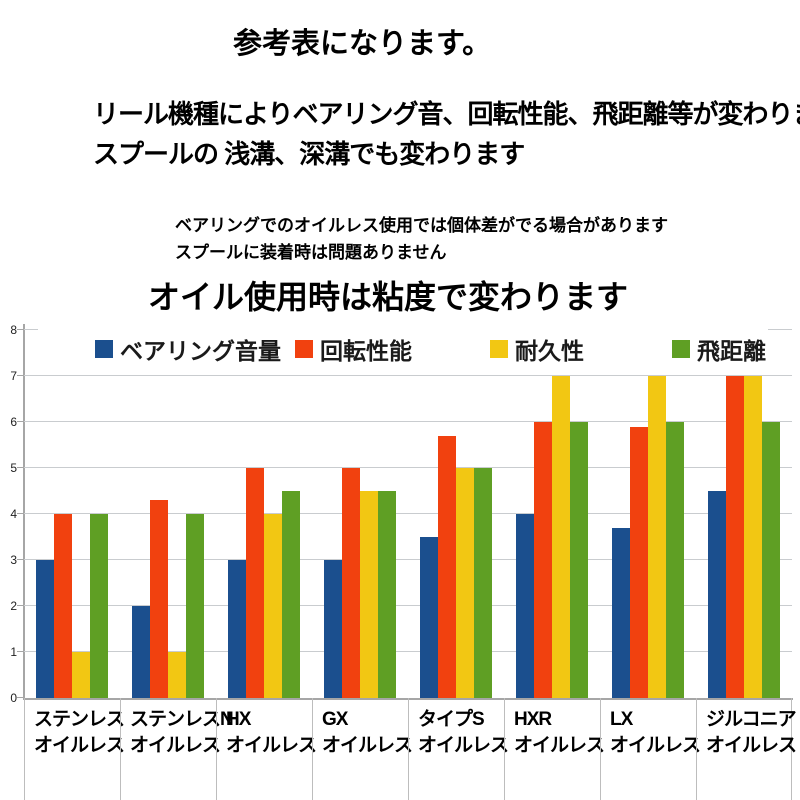 The width and height of the screenshot is (800, 800). I want to click on note-line-1: ベアリングでのオイルレス使用では個体差がでる場合があります, so click(421, 225).